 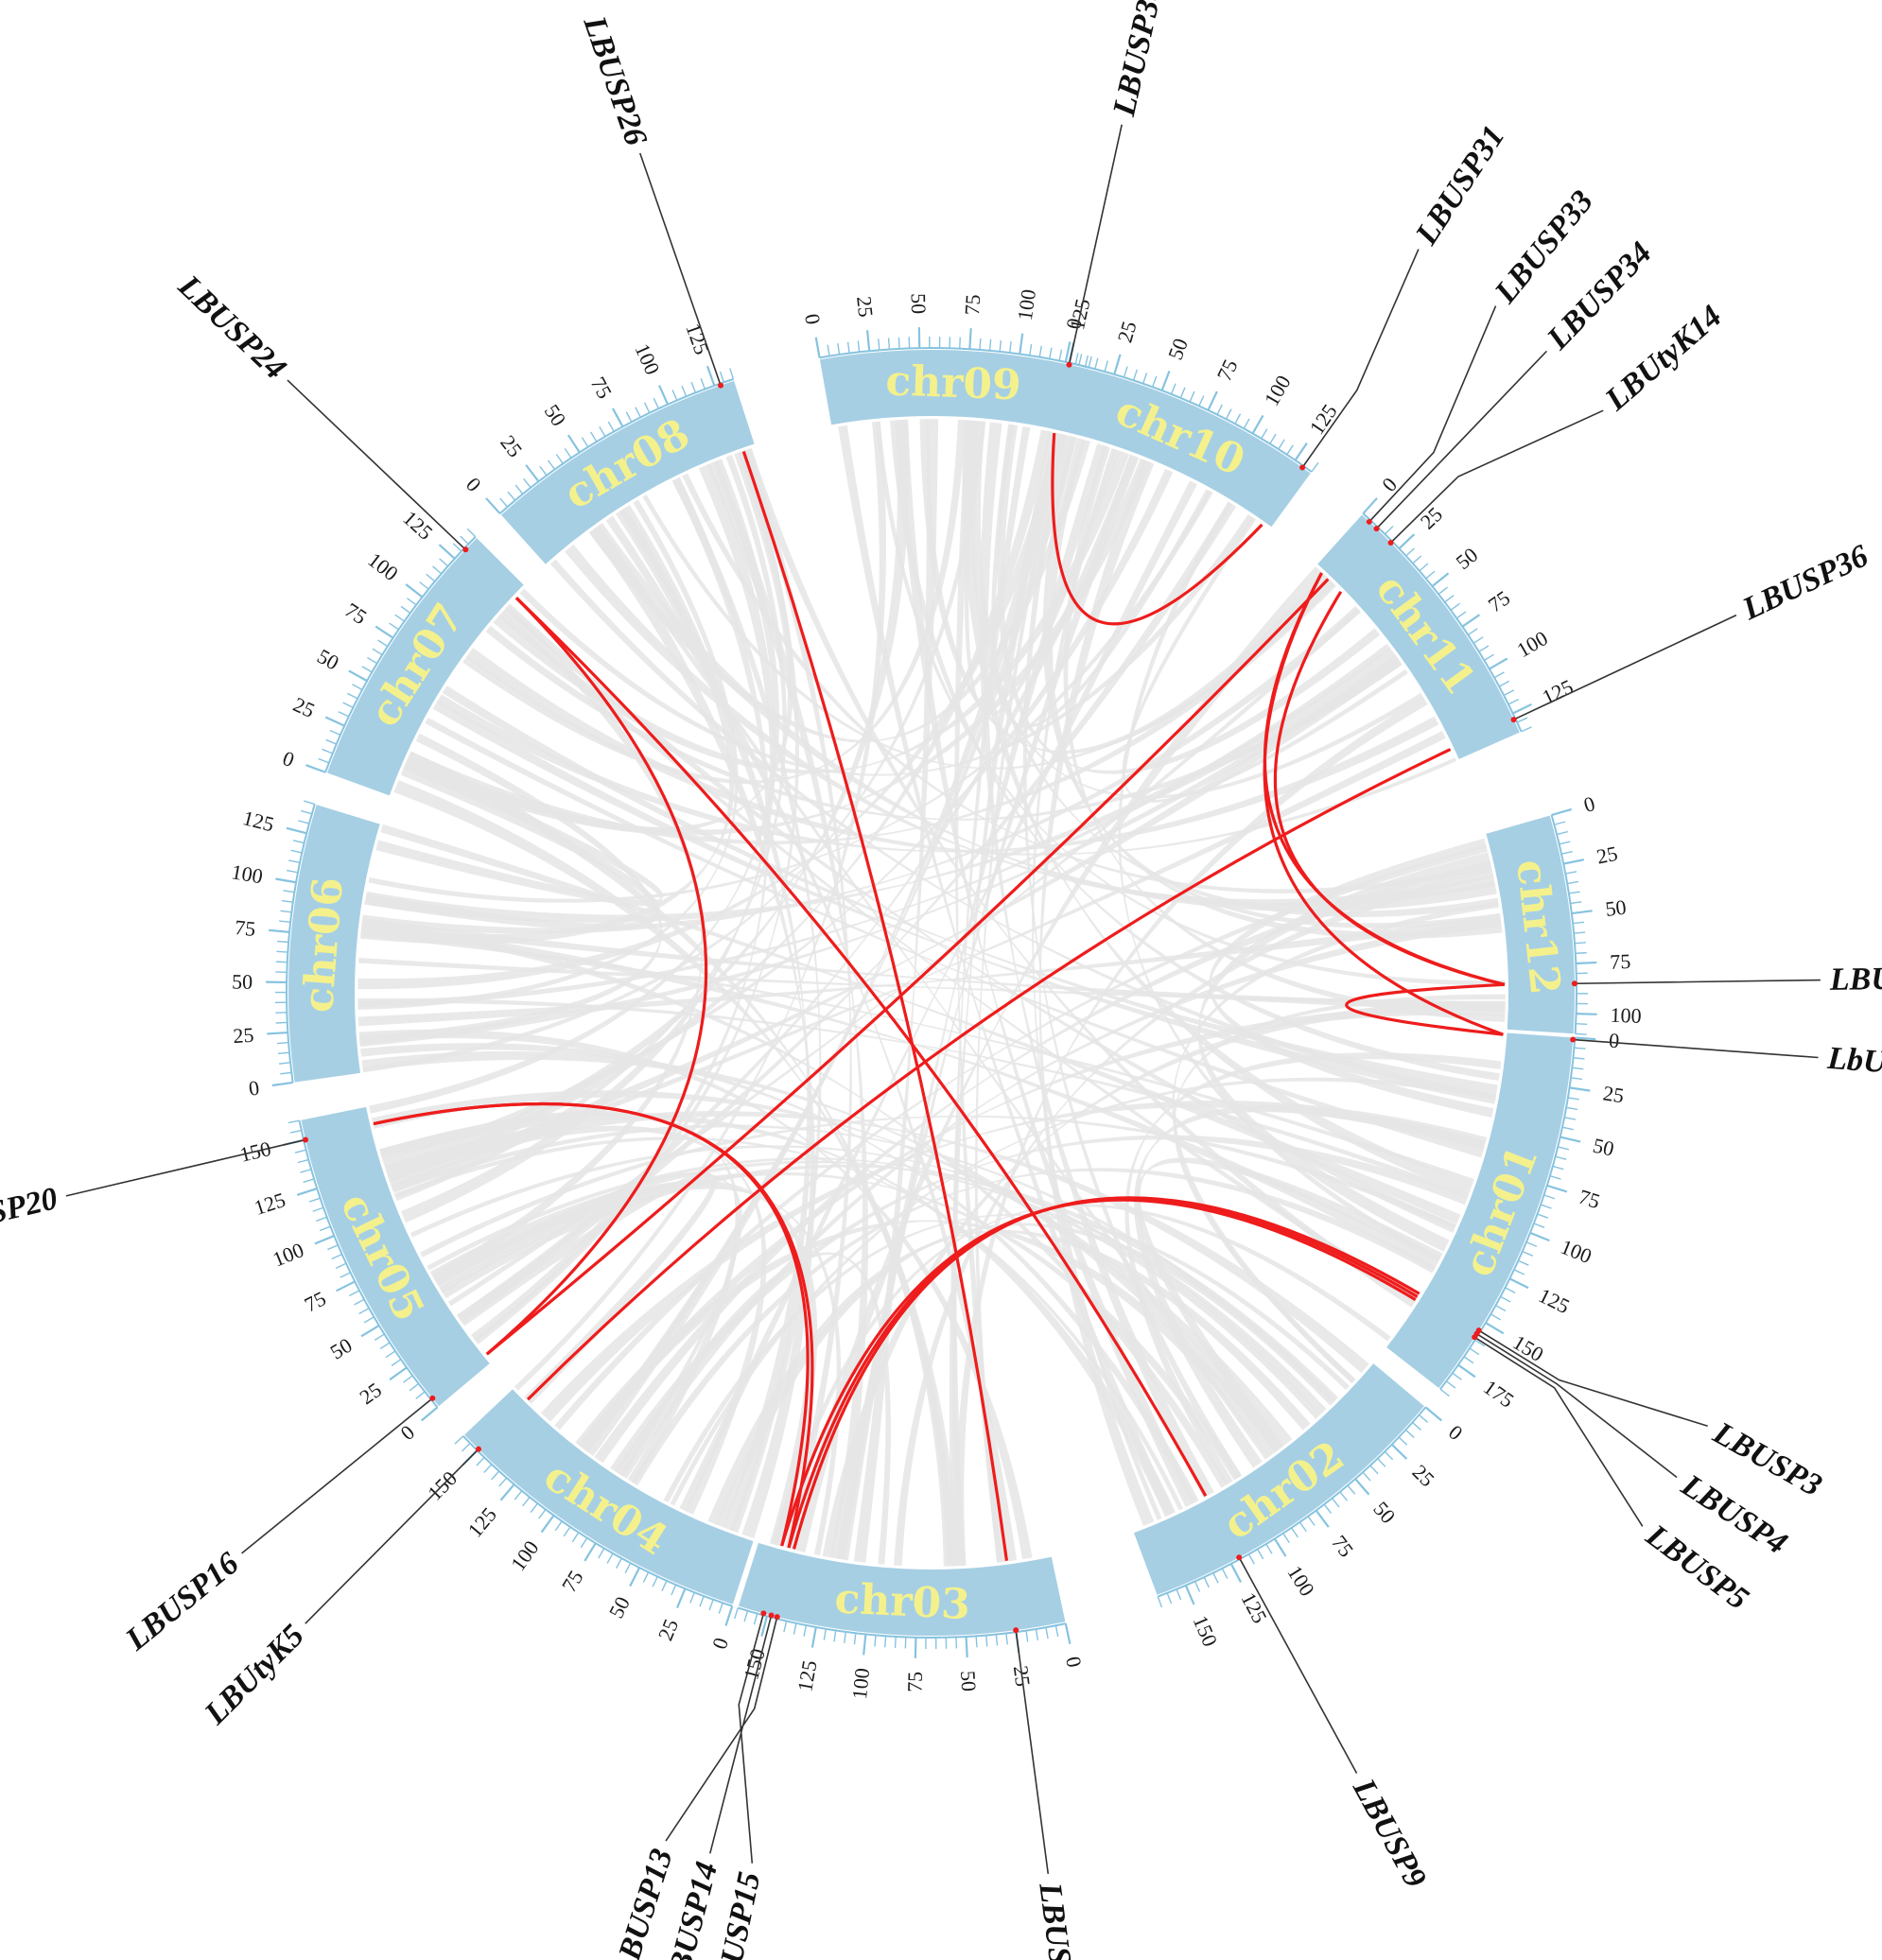 What do you see at coordinates (721, 1729) in the screenshot?
I see `gene-leader-lbusp13` at bounding box center [721, 1729].